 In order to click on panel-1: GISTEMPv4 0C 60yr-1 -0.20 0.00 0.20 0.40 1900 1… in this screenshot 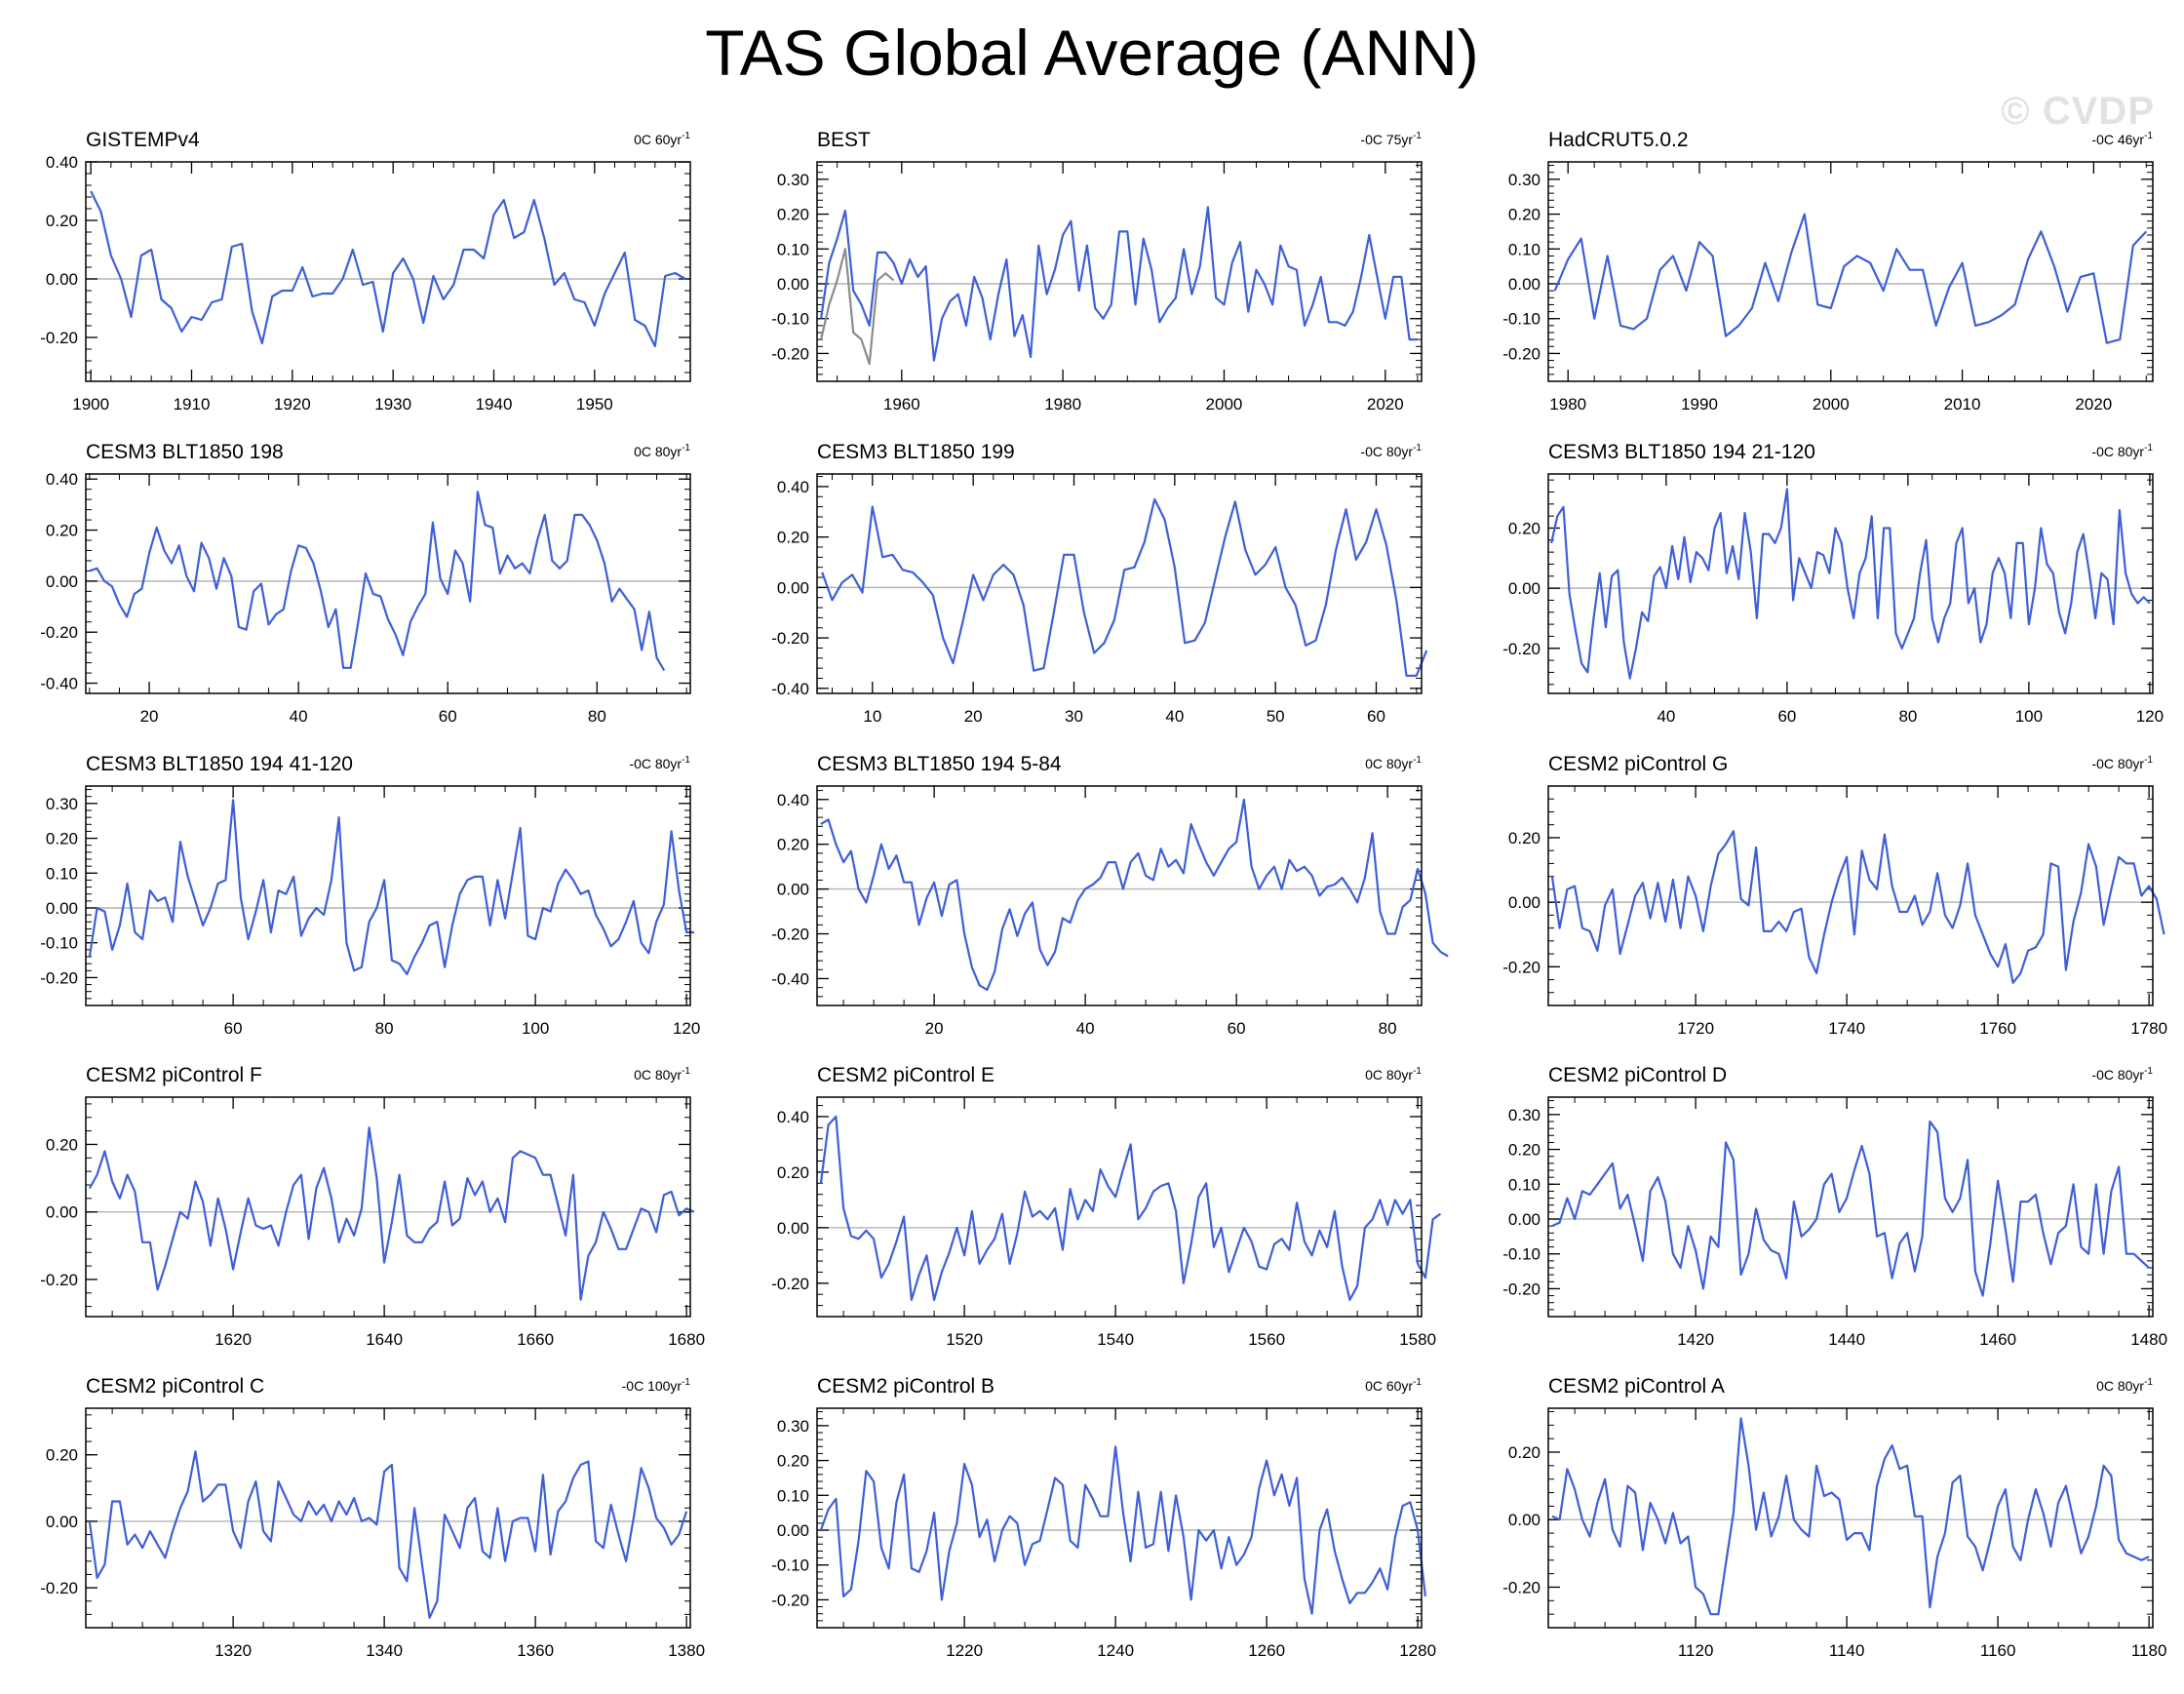, I will do `click(365, 271)`.